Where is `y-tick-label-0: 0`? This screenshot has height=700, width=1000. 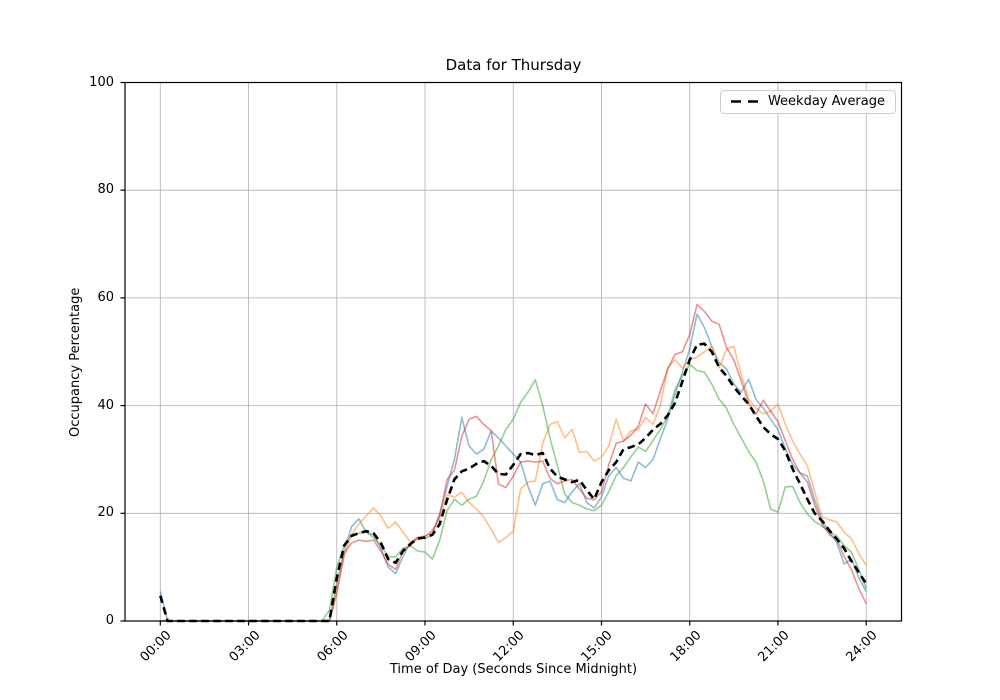 y-tick-label-0: 0 is located at coordinates (109, 620).